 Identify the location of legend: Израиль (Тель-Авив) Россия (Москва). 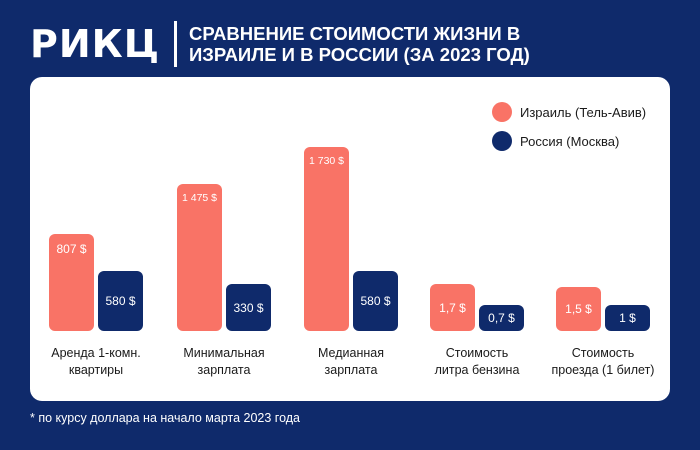
(569, 131).